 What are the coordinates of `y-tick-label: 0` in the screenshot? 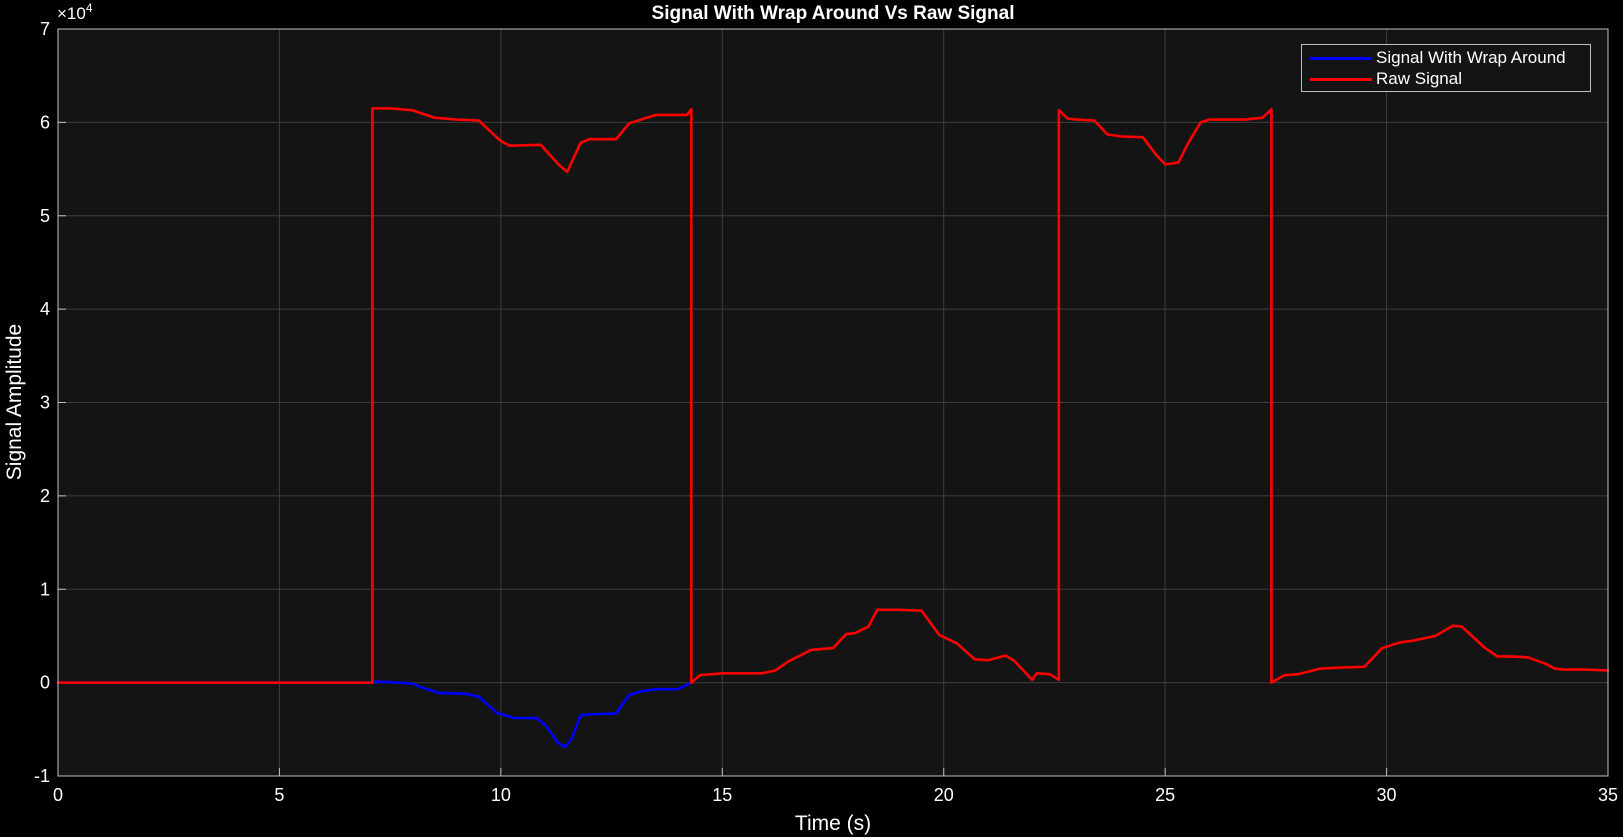 It's located at (45, 683).